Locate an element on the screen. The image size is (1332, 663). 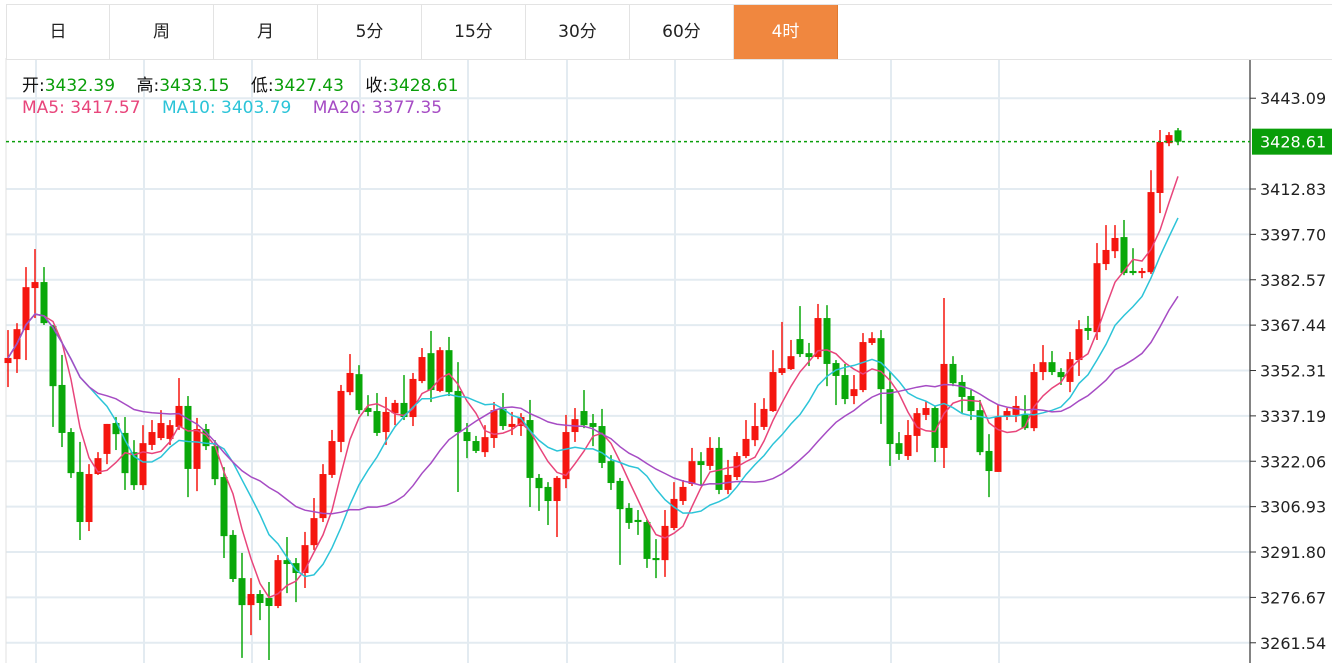
low-label: 低: is located at coordinates (262, 86).